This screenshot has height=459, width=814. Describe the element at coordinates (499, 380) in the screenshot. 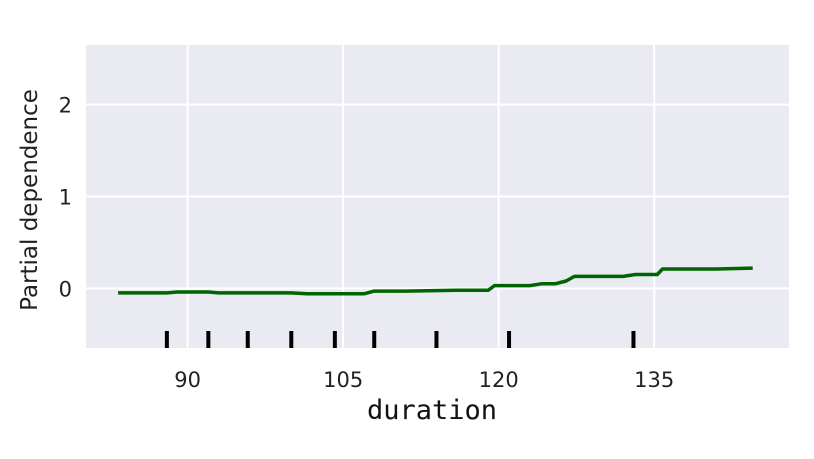

I see `x-tick-label: 120` at that location.